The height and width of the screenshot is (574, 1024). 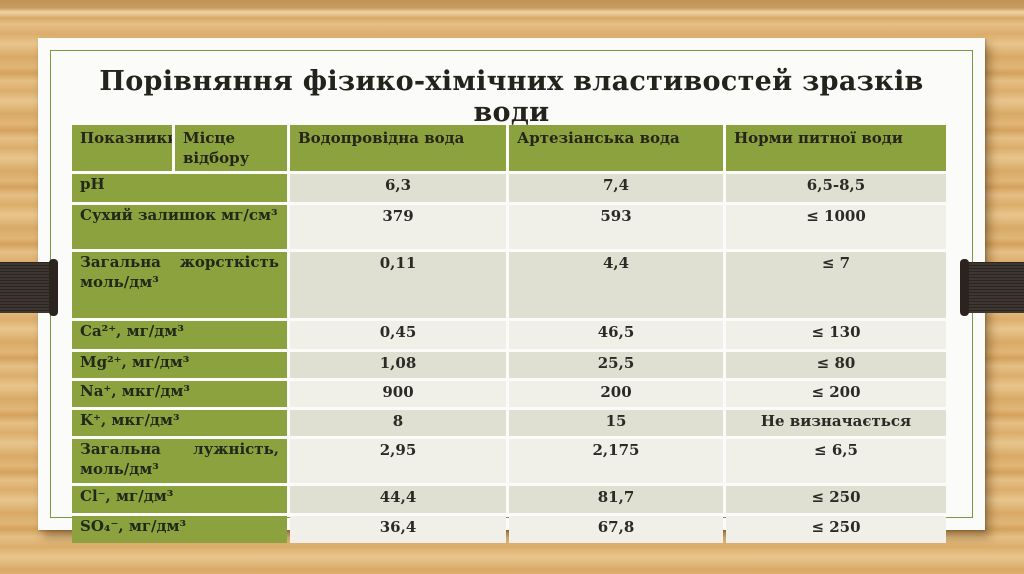 I want to click on row-label: Cl⁻, мг/дм³, so click(x=179, y=499).